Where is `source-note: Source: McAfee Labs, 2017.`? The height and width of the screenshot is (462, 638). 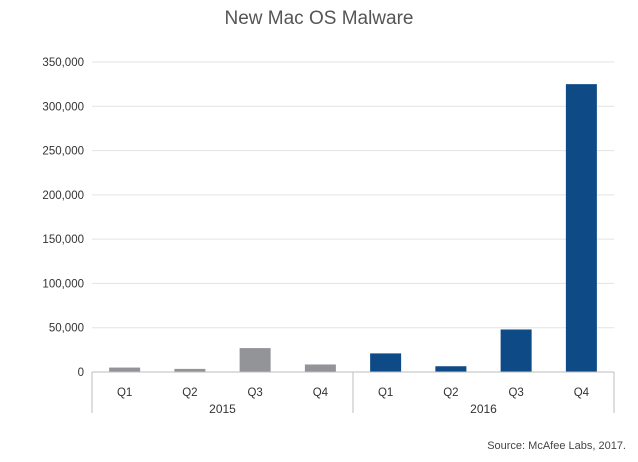 source-note: Source: McAfee Labs, 2017. is located at coordinates (556, 446).